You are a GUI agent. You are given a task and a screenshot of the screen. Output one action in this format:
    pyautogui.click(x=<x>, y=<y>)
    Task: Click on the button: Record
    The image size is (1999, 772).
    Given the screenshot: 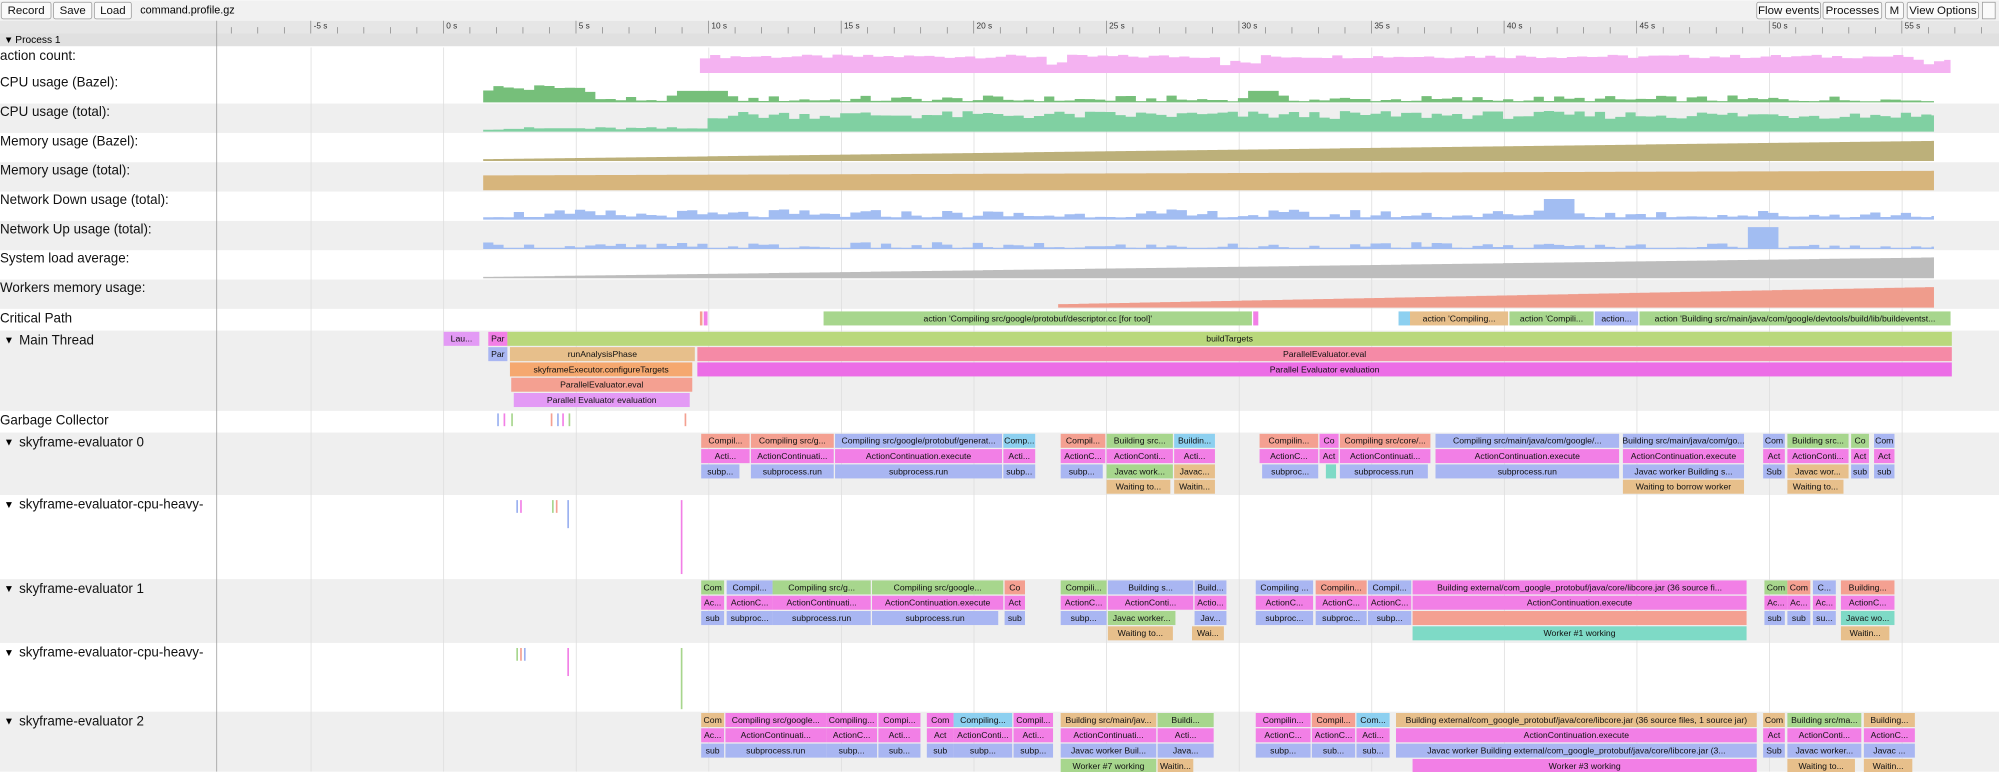 What is the action you would take?
    pyautogui.click(x=26, y=10)
    